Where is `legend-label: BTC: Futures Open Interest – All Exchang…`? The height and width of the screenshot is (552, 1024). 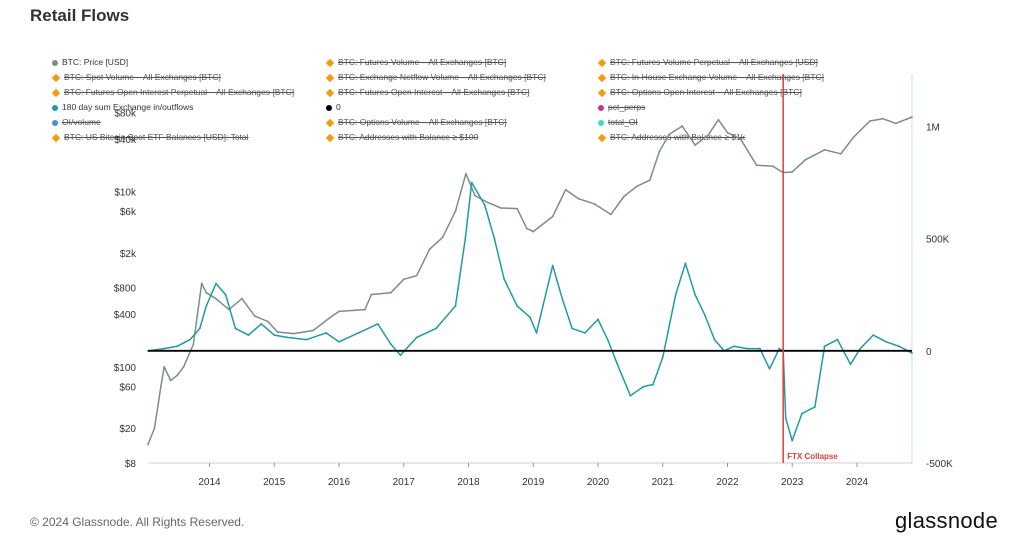
legend-label: BTC: Futures Open Interest – All Exchang… is located at coordinates (434, 92).